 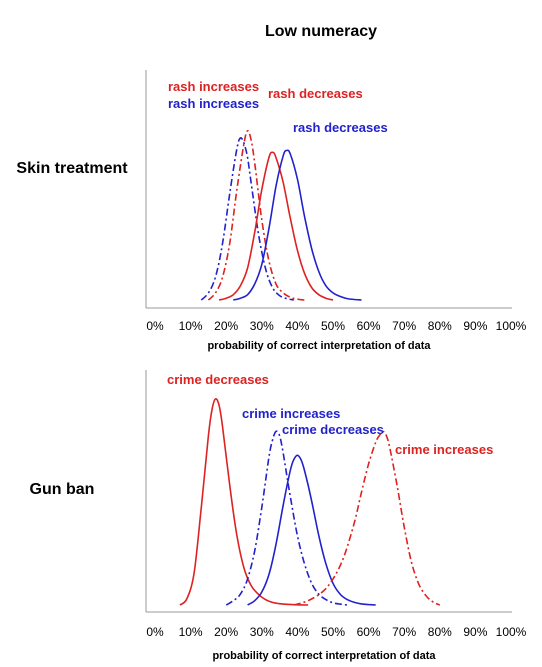 I want to click on annotation-rash-decreases-blue: rash decreases, so click(x=340, y=127).